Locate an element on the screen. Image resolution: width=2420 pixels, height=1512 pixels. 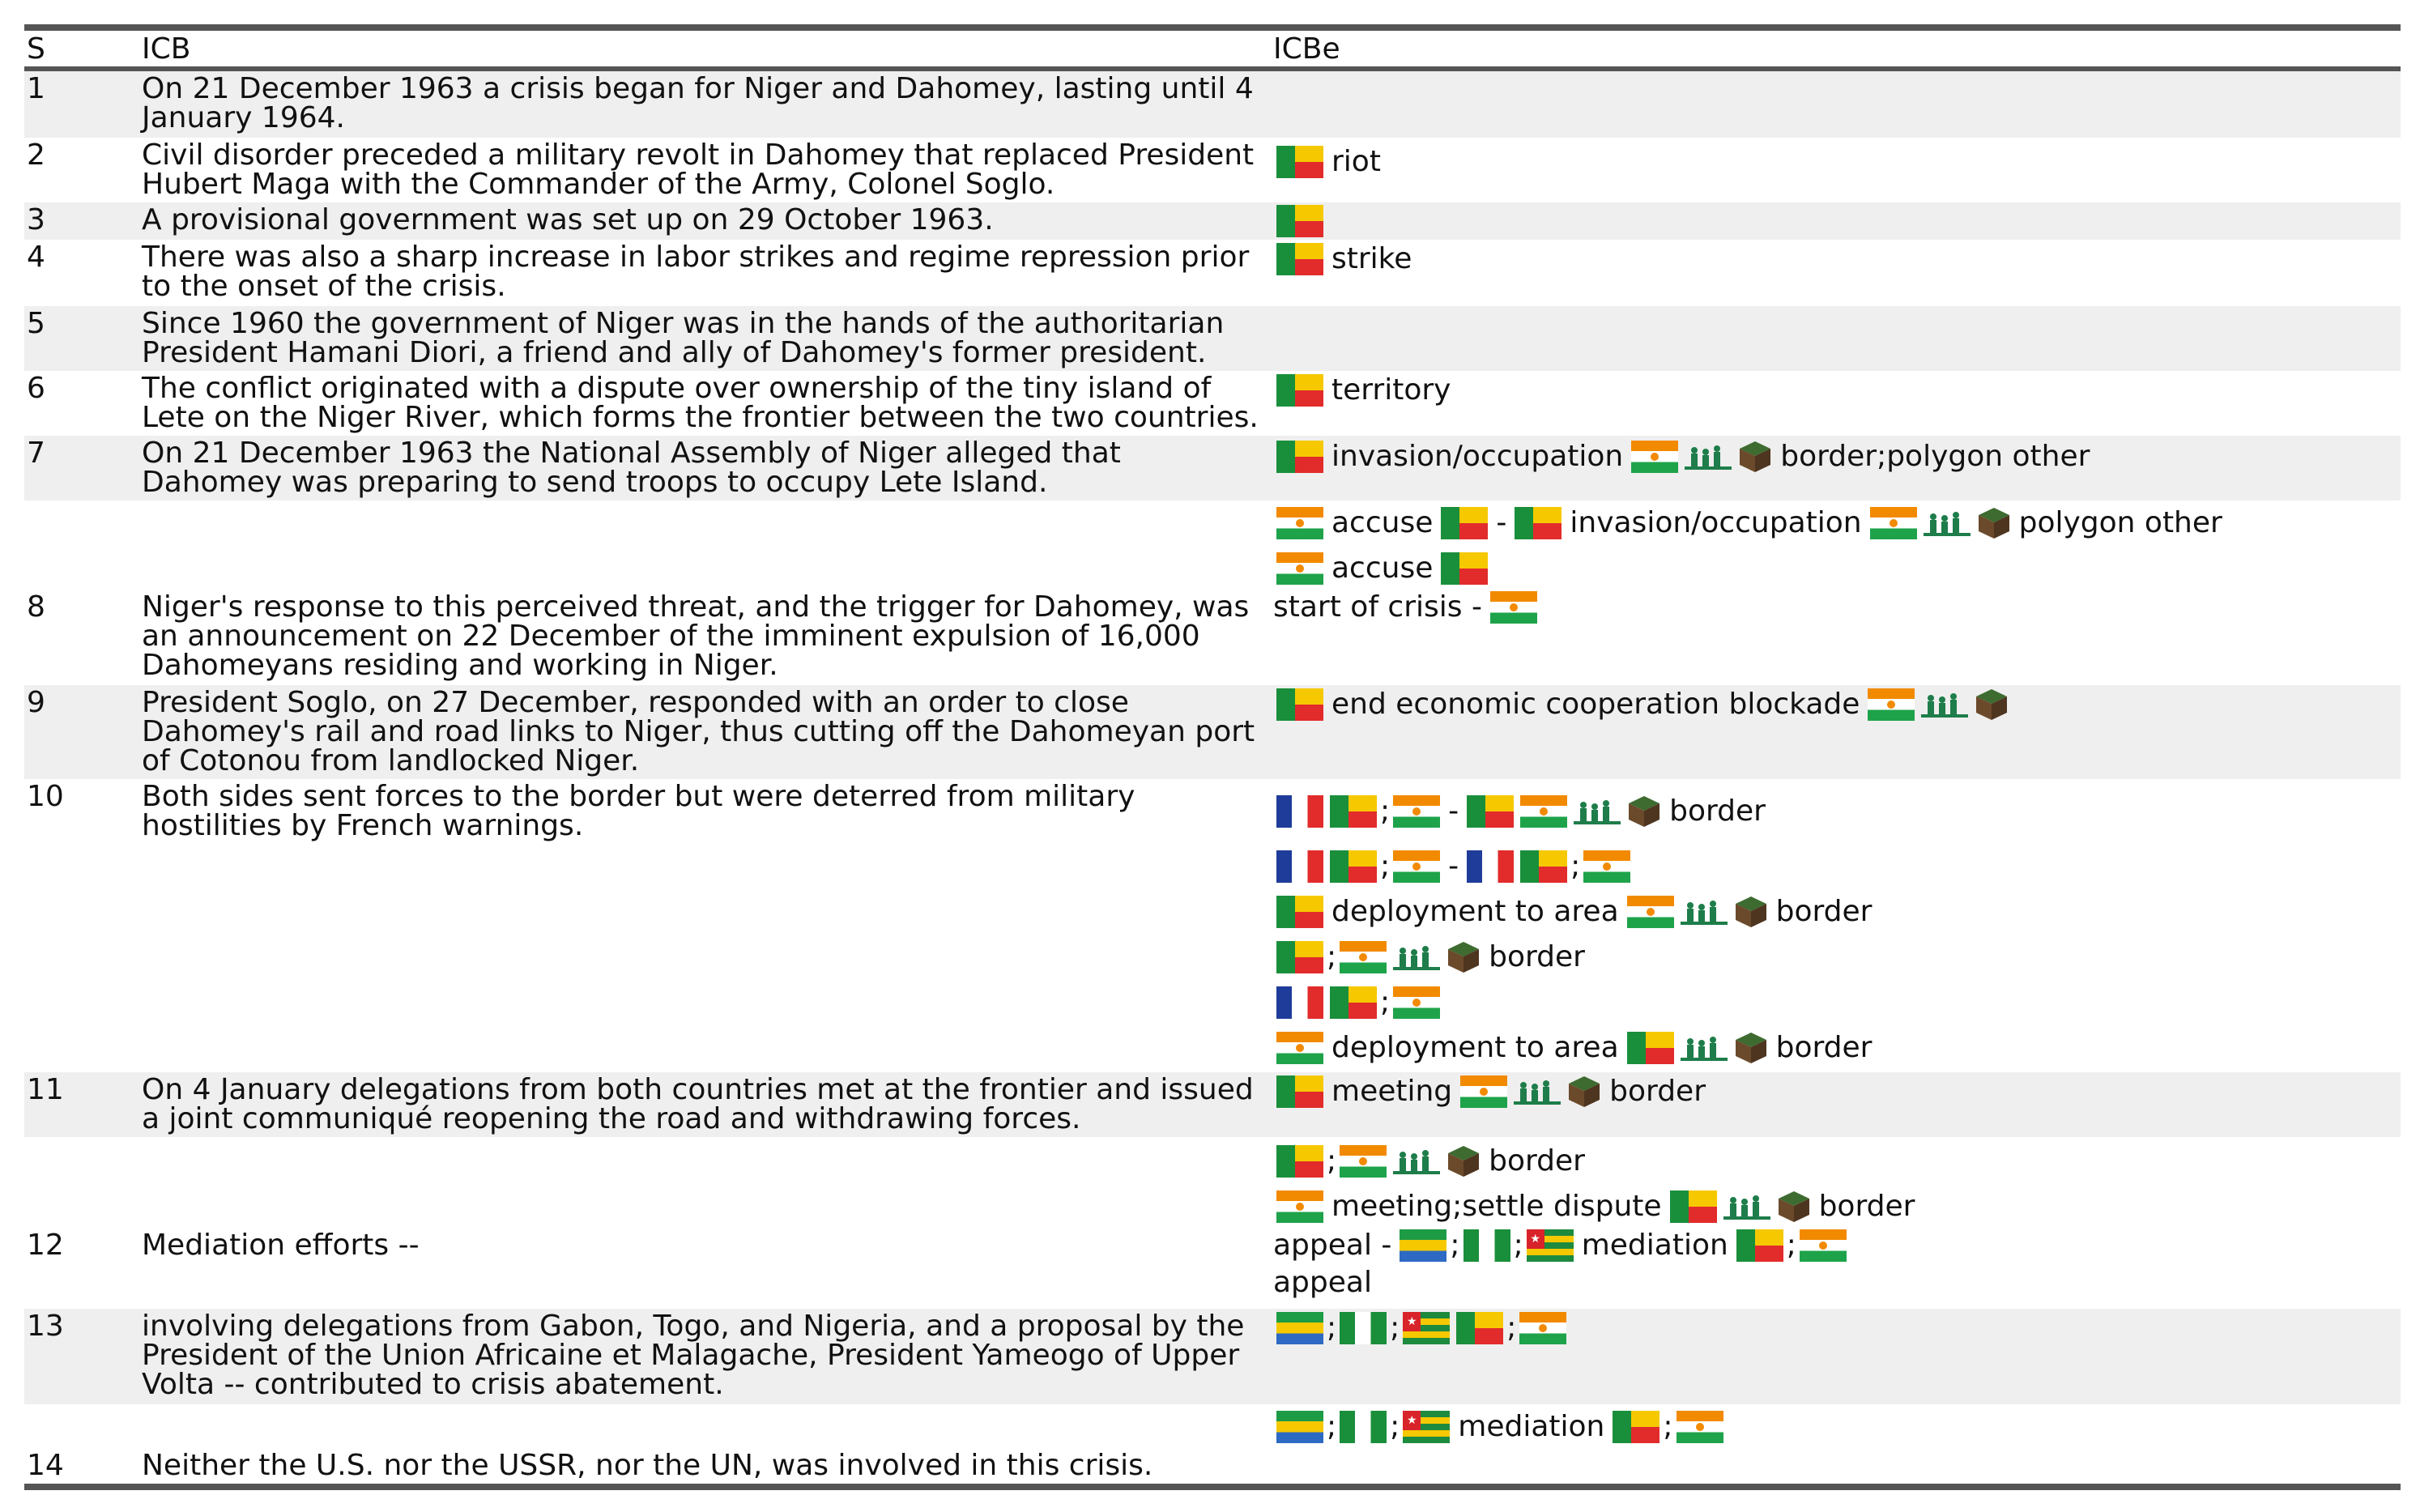
icbe-cell: end economic cooperation blockade is located at coordinates (1832, 704).